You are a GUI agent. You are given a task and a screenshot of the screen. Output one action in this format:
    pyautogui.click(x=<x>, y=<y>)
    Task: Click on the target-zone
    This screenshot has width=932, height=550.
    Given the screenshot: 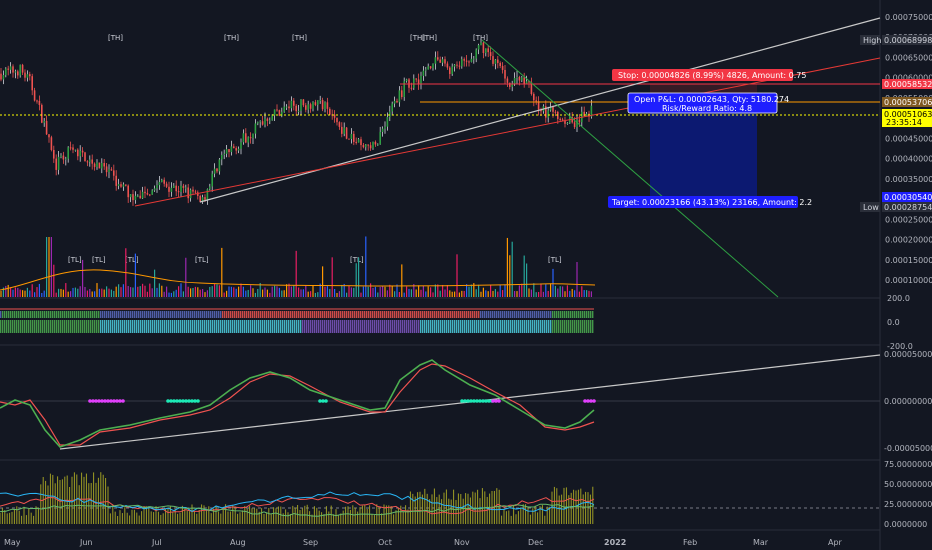 What is the action you would take?
    pyautogui.click(x=703, y=155)
    